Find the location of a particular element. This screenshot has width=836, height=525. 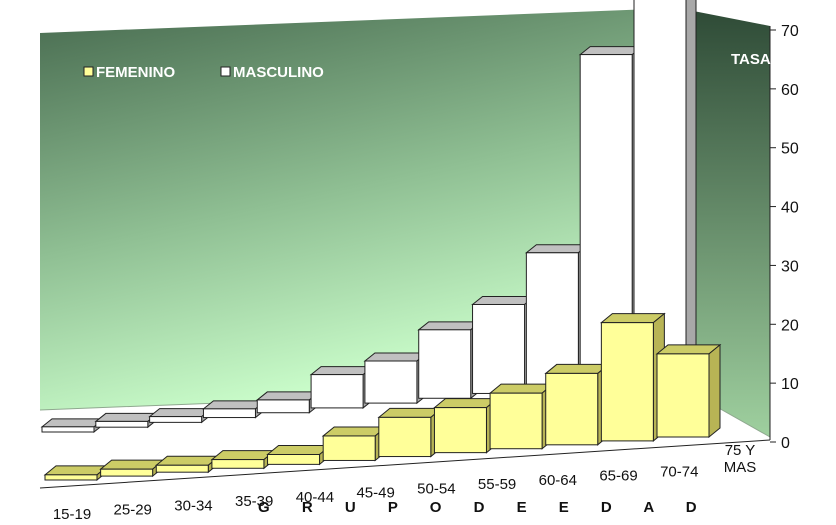

femenino-bar-side is located at coordinates (714, 391).